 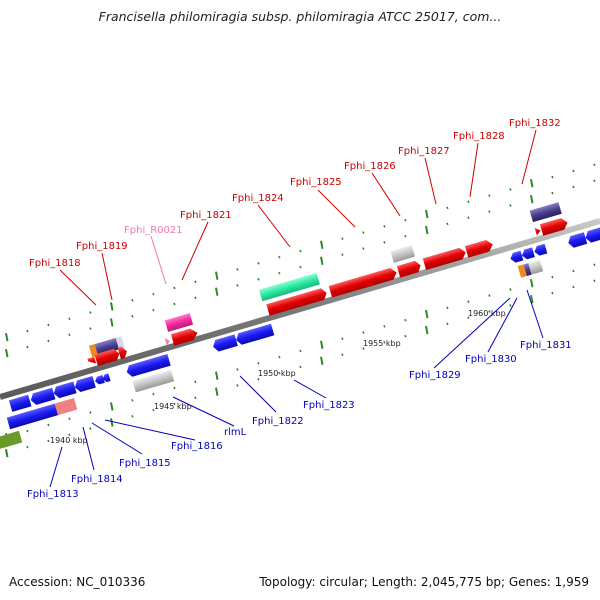 What do you see at coordinates (179, 322) in the screenshot?
I see `gene-trna` at bounding box center [179, 322].